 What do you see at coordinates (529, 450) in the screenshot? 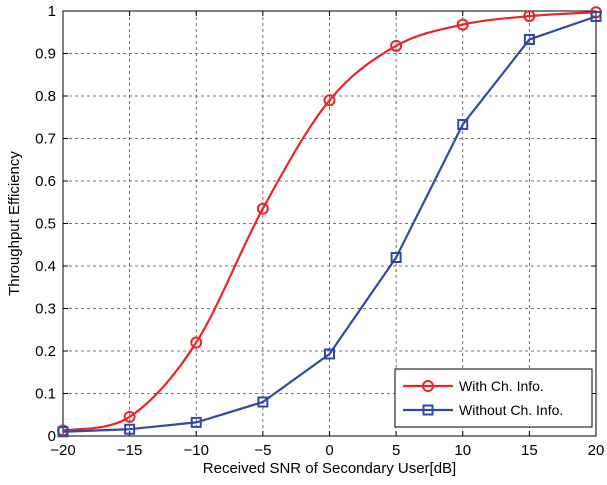
I see `x-tick-label: 15` at bounding box center [529, 450].